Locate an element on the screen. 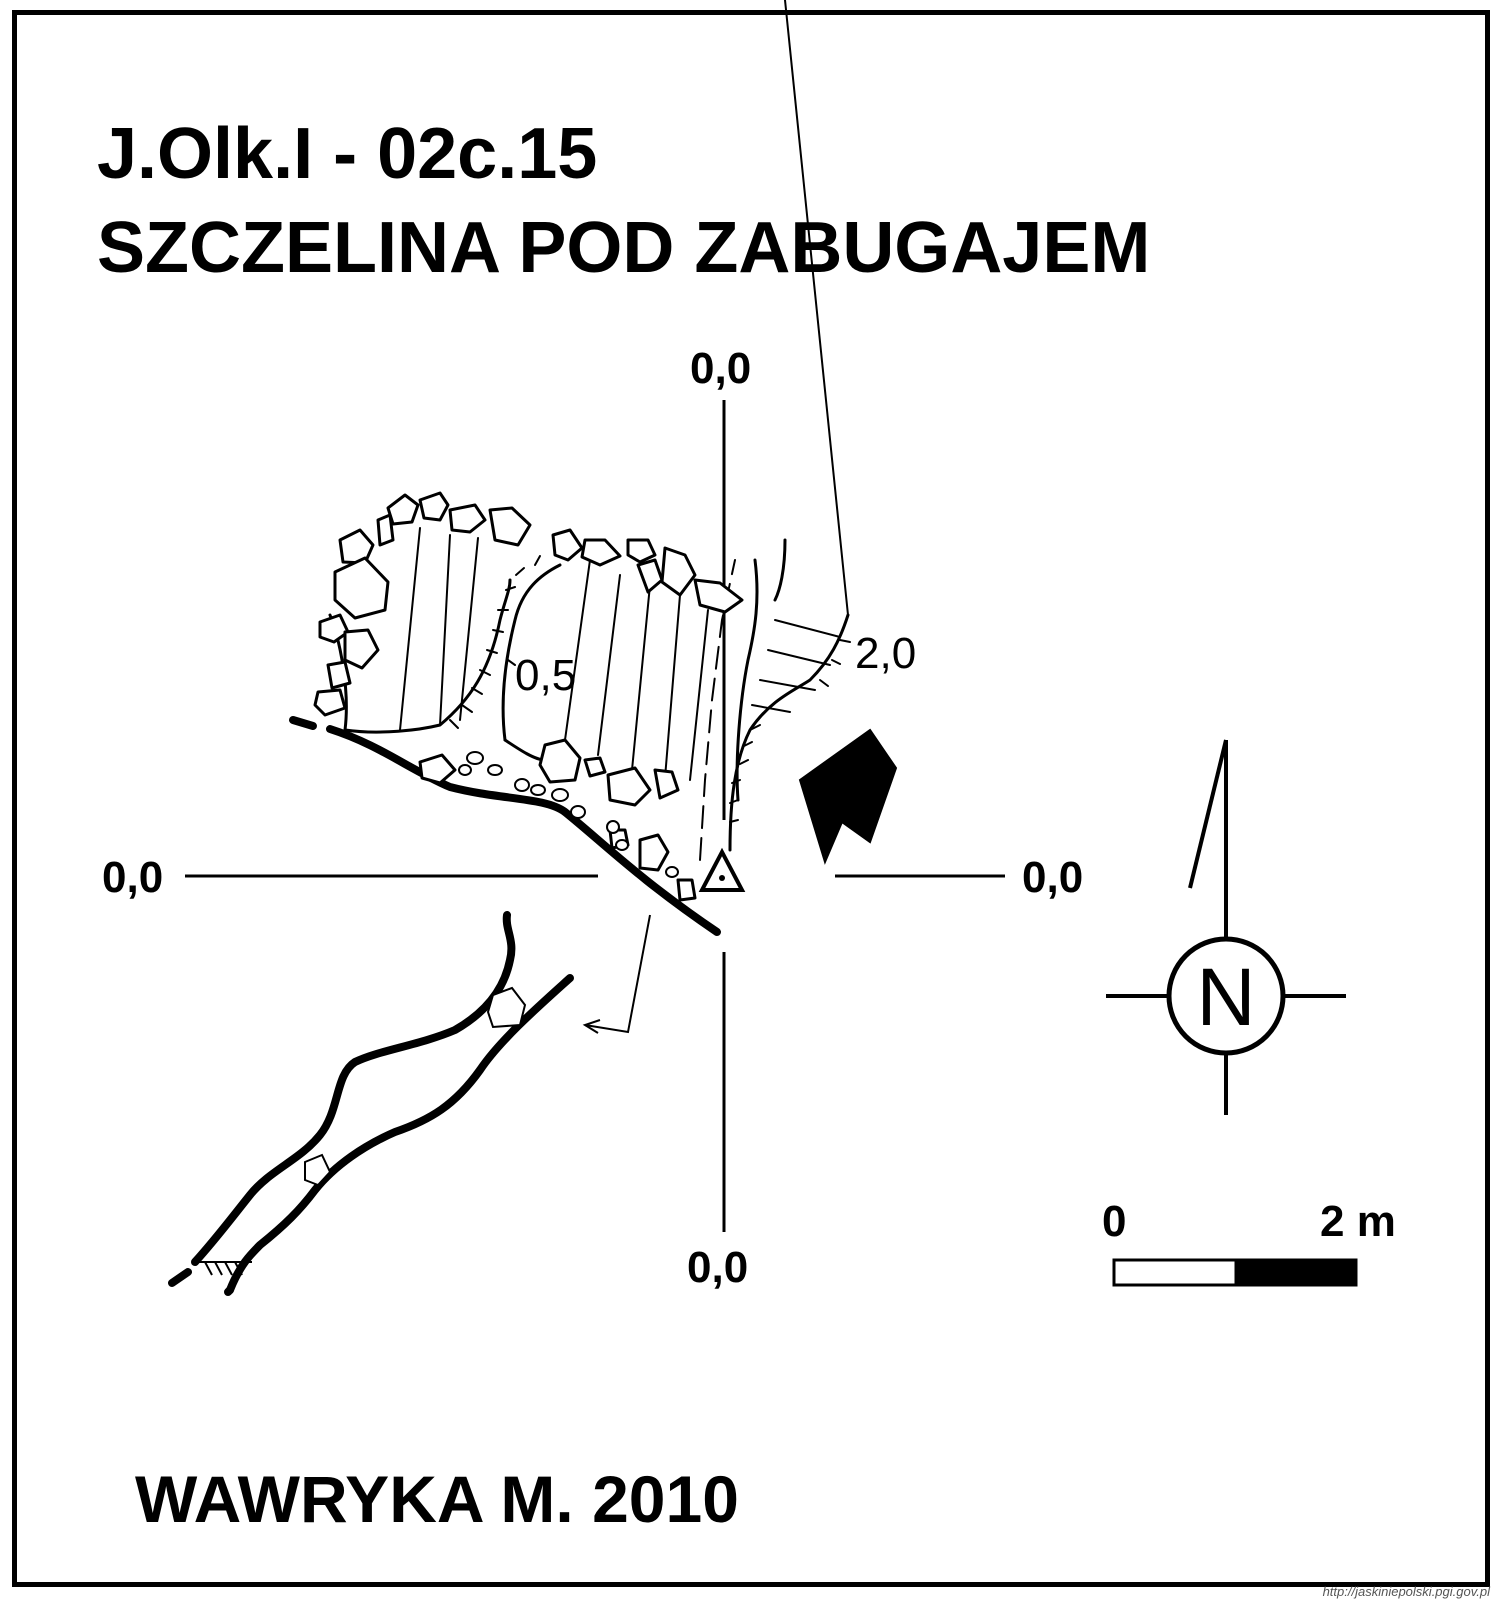  depth-label-2-0: 2,0 is located at coordinates (885, 653).